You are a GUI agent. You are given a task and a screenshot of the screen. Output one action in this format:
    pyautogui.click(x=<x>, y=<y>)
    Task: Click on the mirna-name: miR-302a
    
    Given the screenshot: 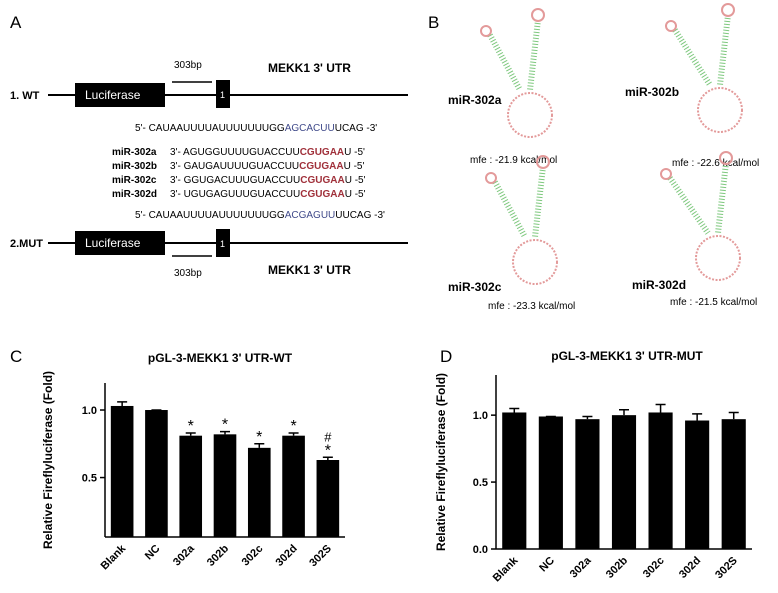 What is the action you would take?
    pyautogui.click(x=134, y=152)
    